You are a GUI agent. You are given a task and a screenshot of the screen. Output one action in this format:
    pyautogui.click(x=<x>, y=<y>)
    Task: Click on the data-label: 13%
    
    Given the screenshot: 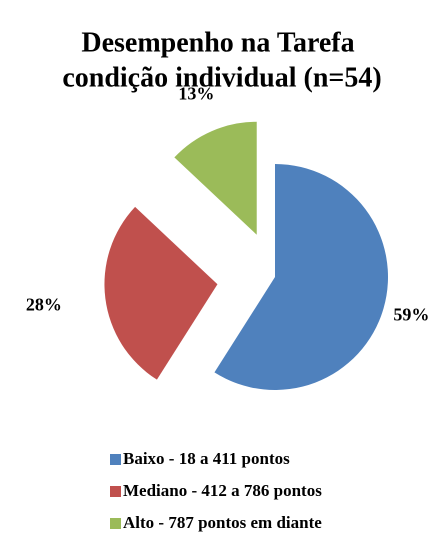 What is the action you would take?
    pyautogui.click(x=196, y=93)
    